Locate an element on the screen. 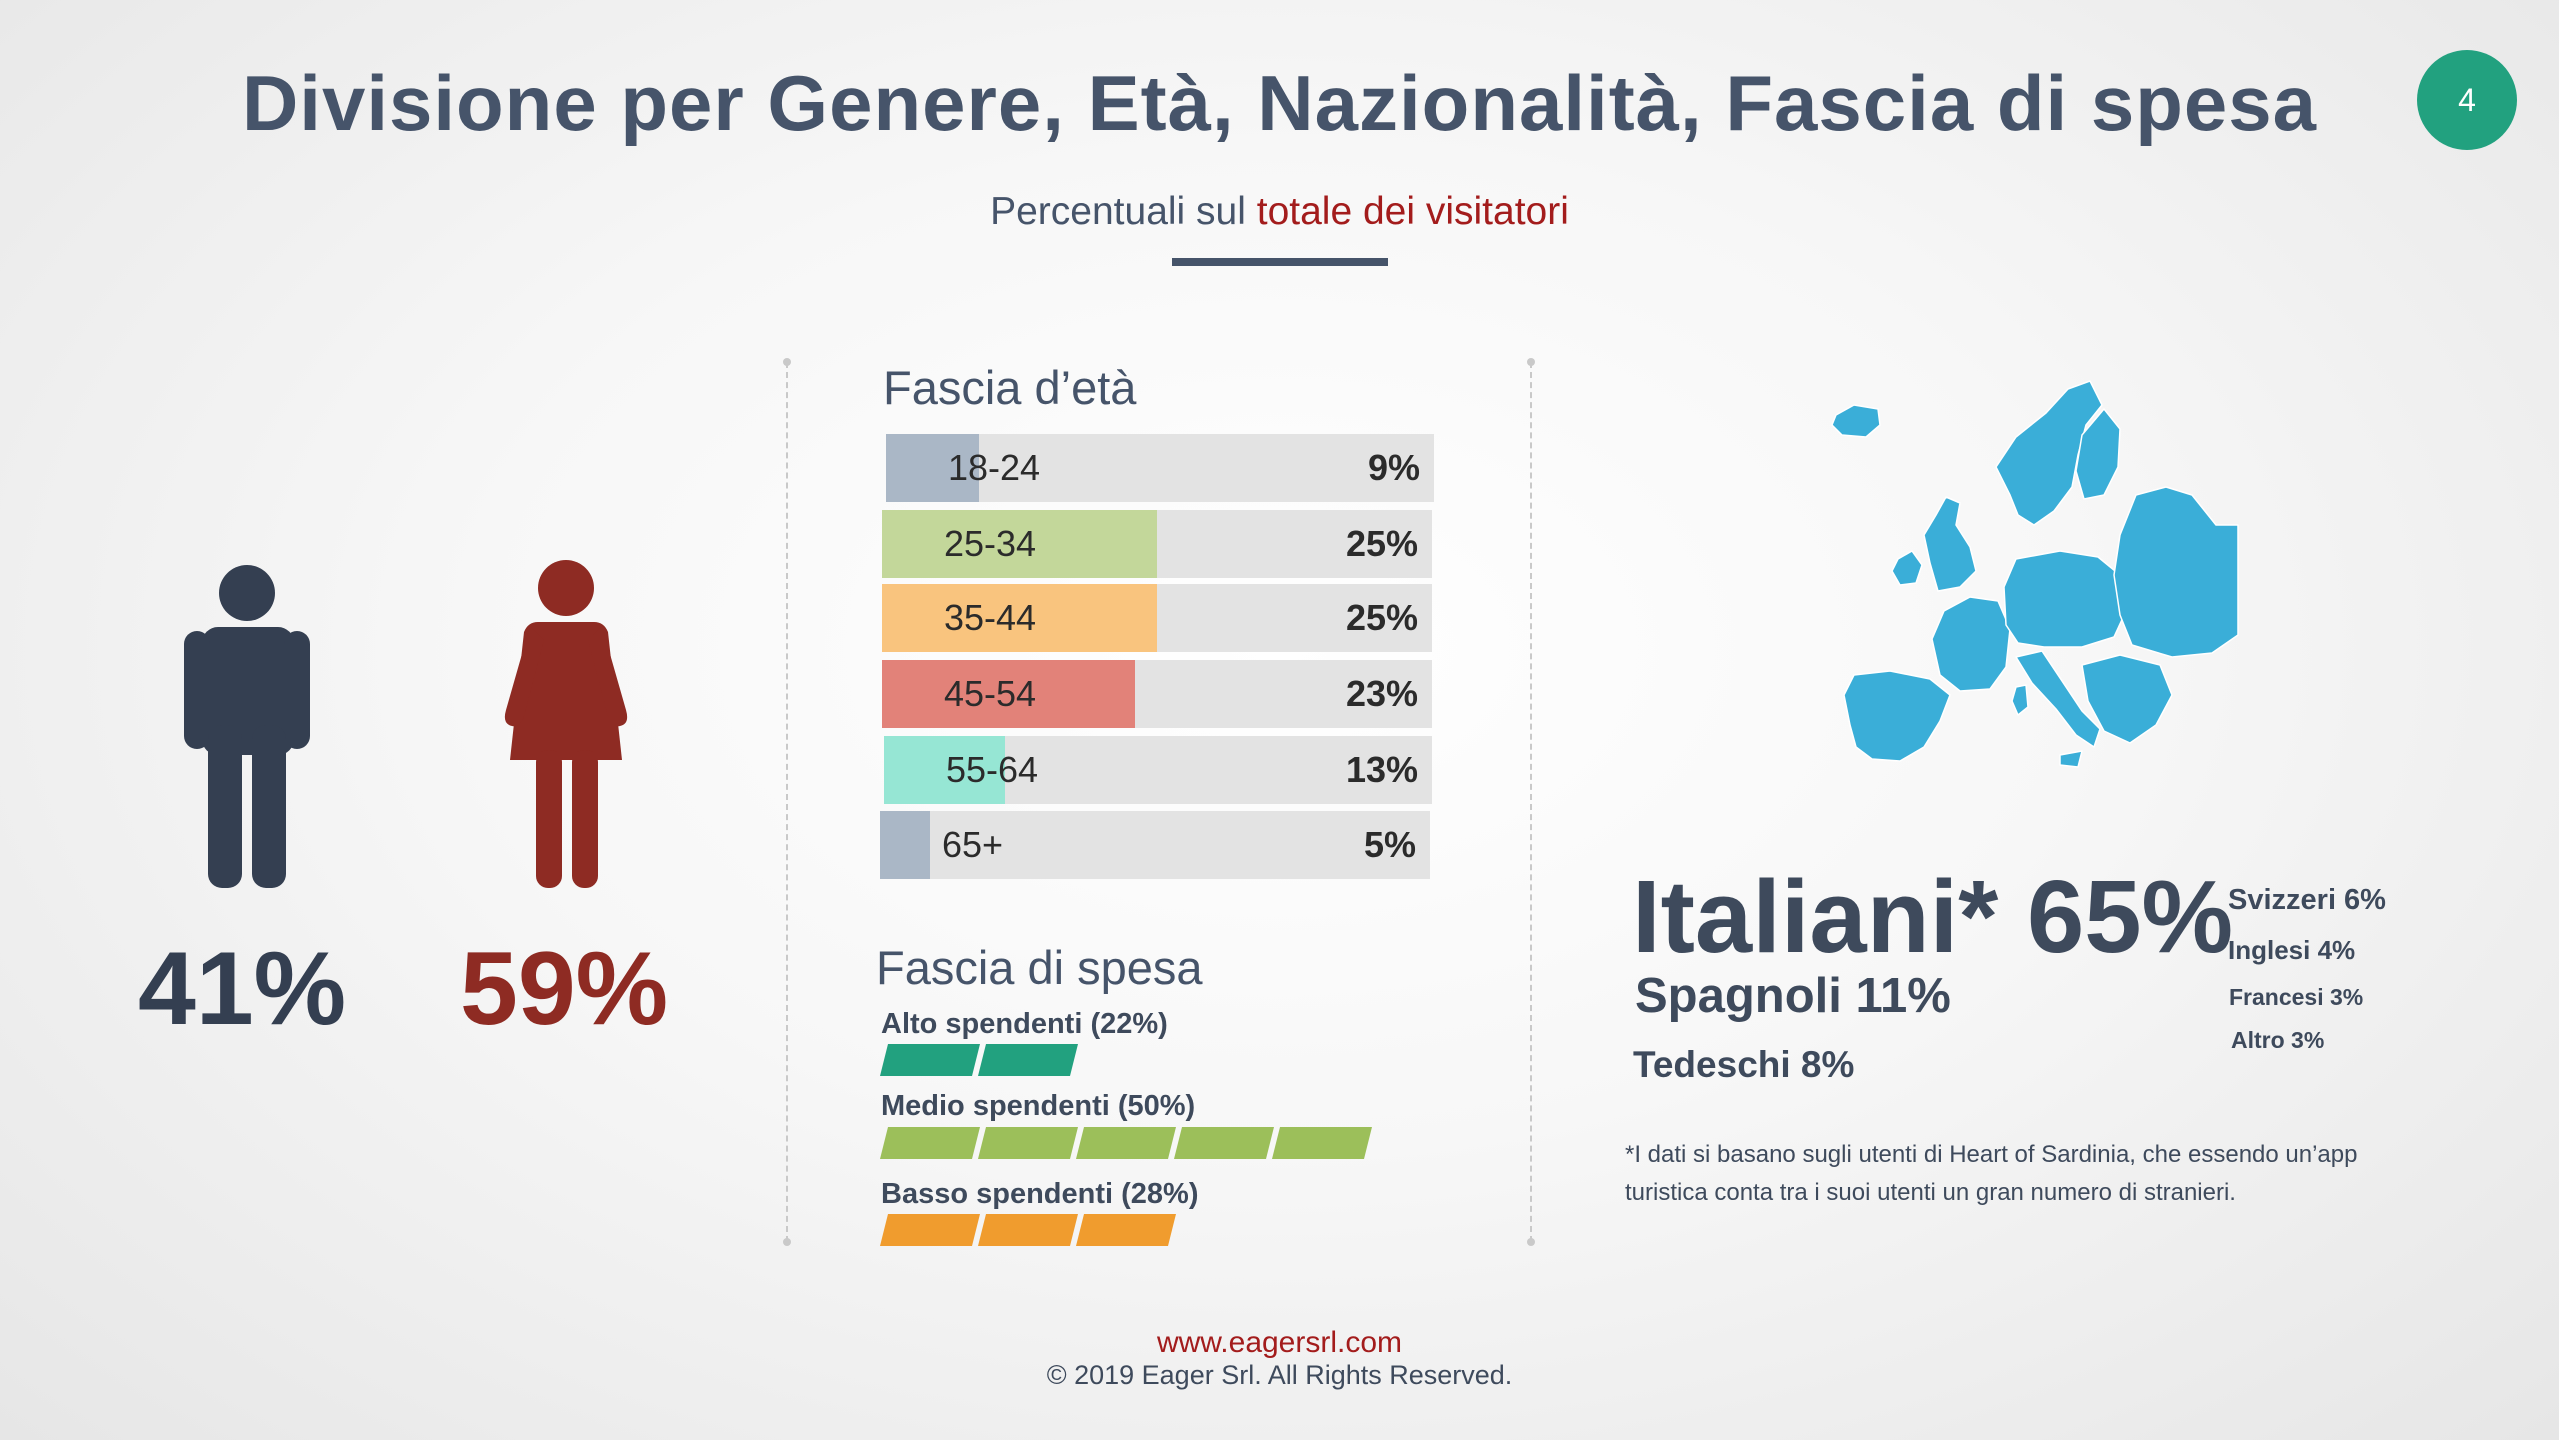 The height and width of the screenshot is (1440, 2559). age-row: 25-34 25% is located at coordinates (1157, 544).